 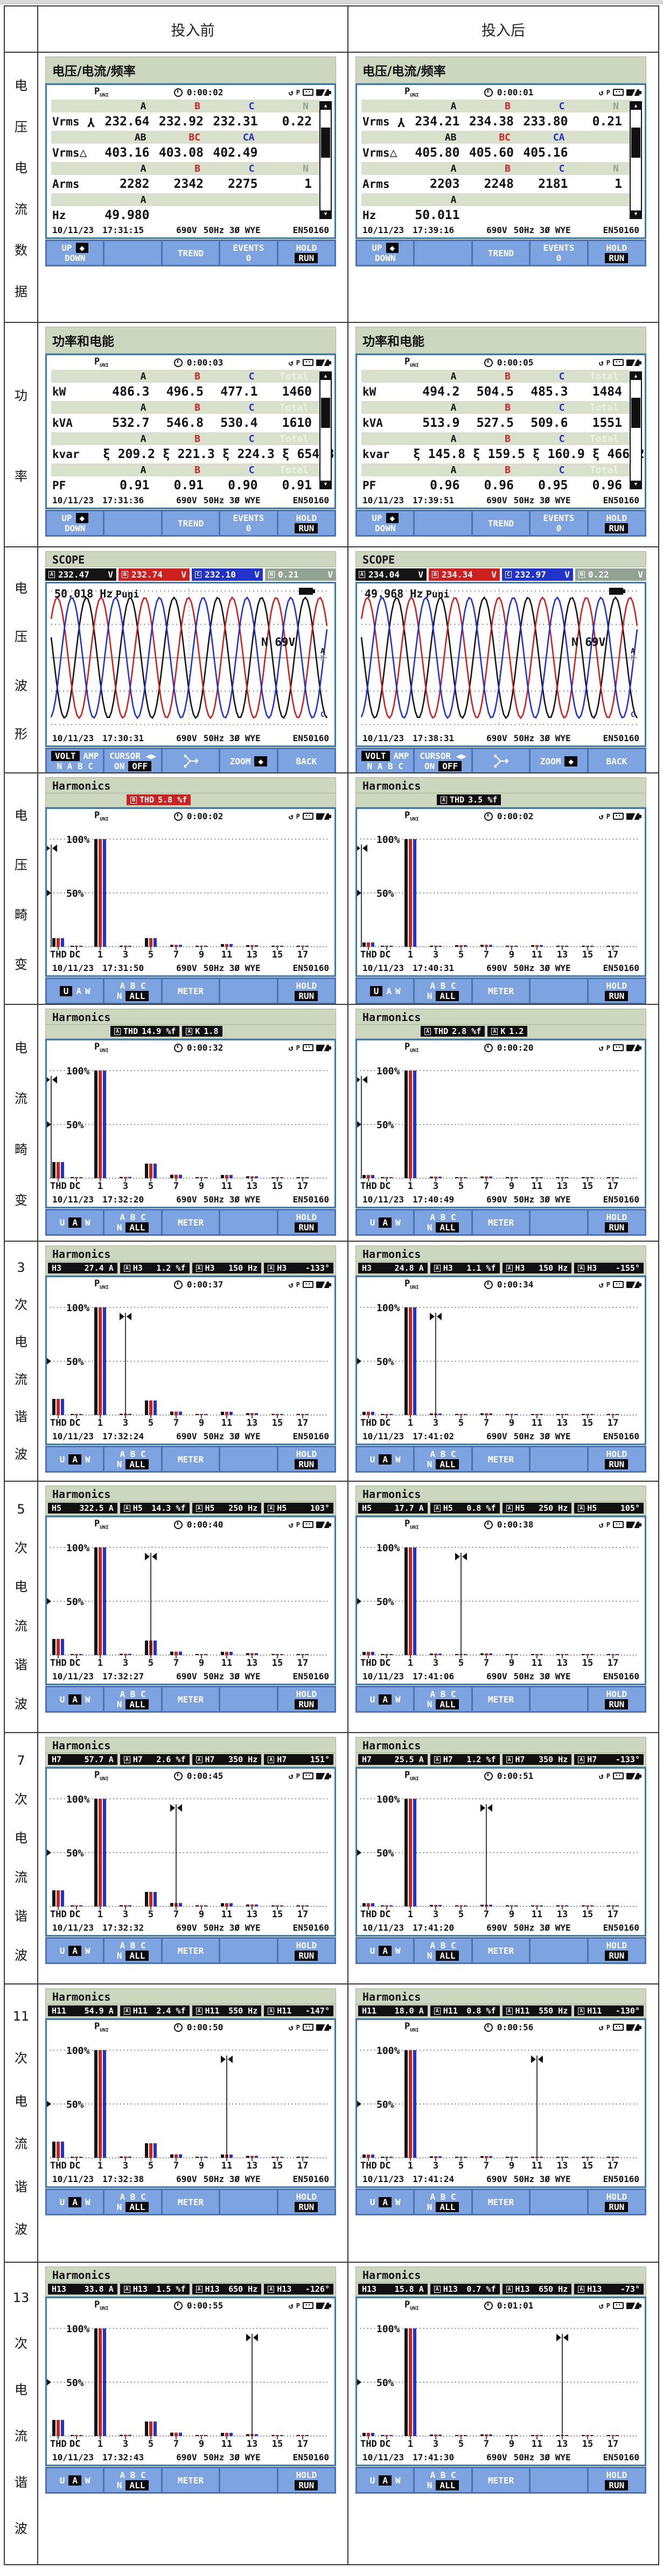 I want to click on softkey-f1-button: VOLT AMP N A B C, so click(x=75, y=760).